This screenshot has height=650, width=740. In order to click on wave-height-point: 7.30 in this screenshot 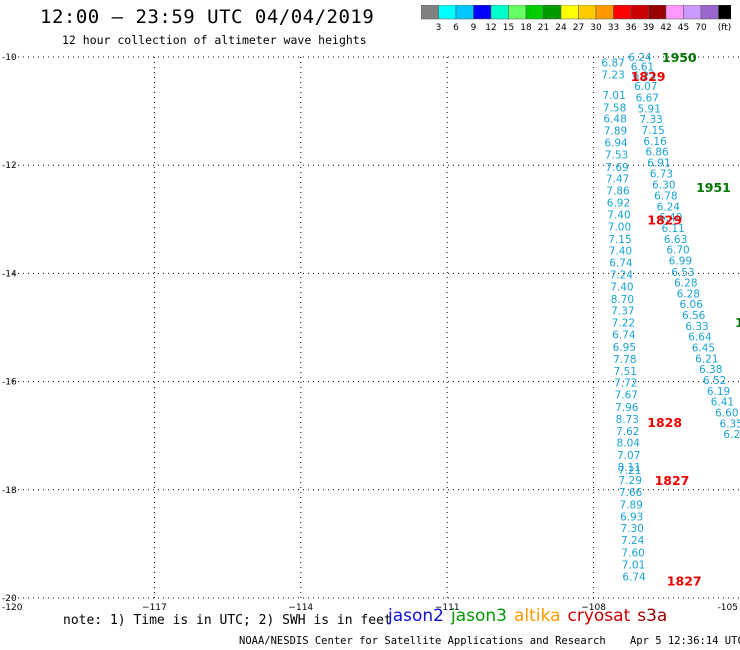, I will do `click(631, 529)`.